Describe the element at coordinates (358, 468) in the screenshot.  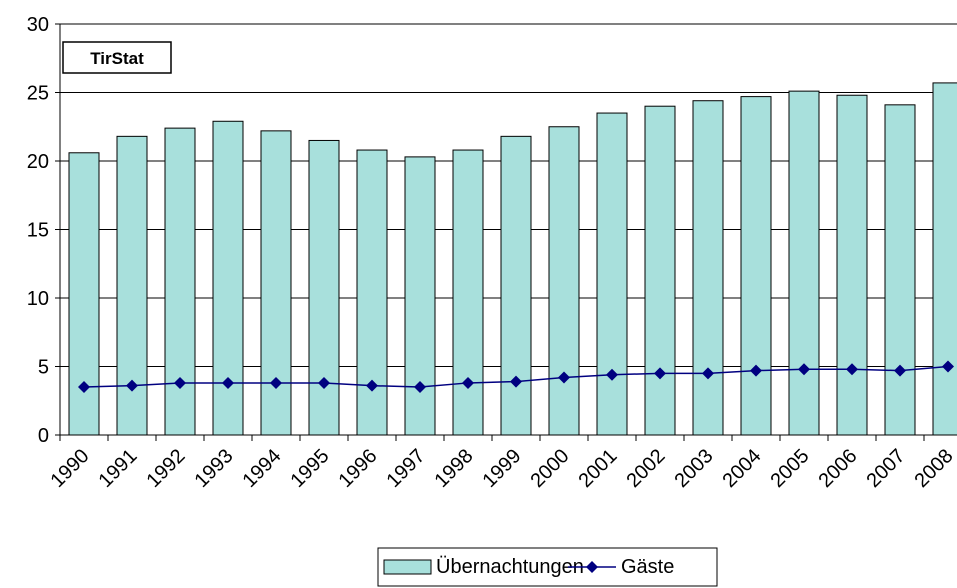
I see `x-tick-label: 1996` at that location.